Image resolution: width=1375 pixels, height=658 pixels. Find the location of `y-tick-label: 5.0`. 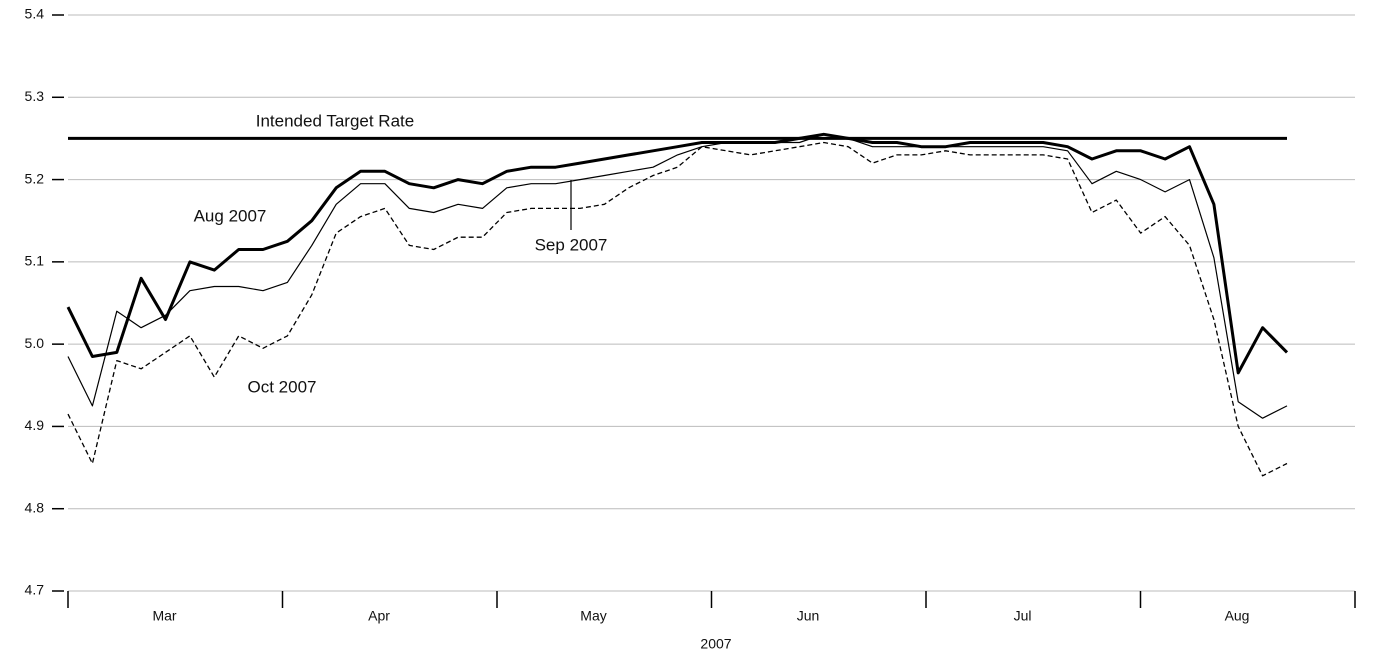

y-tick-label: 5.0 is located at coordinates (35, 343).